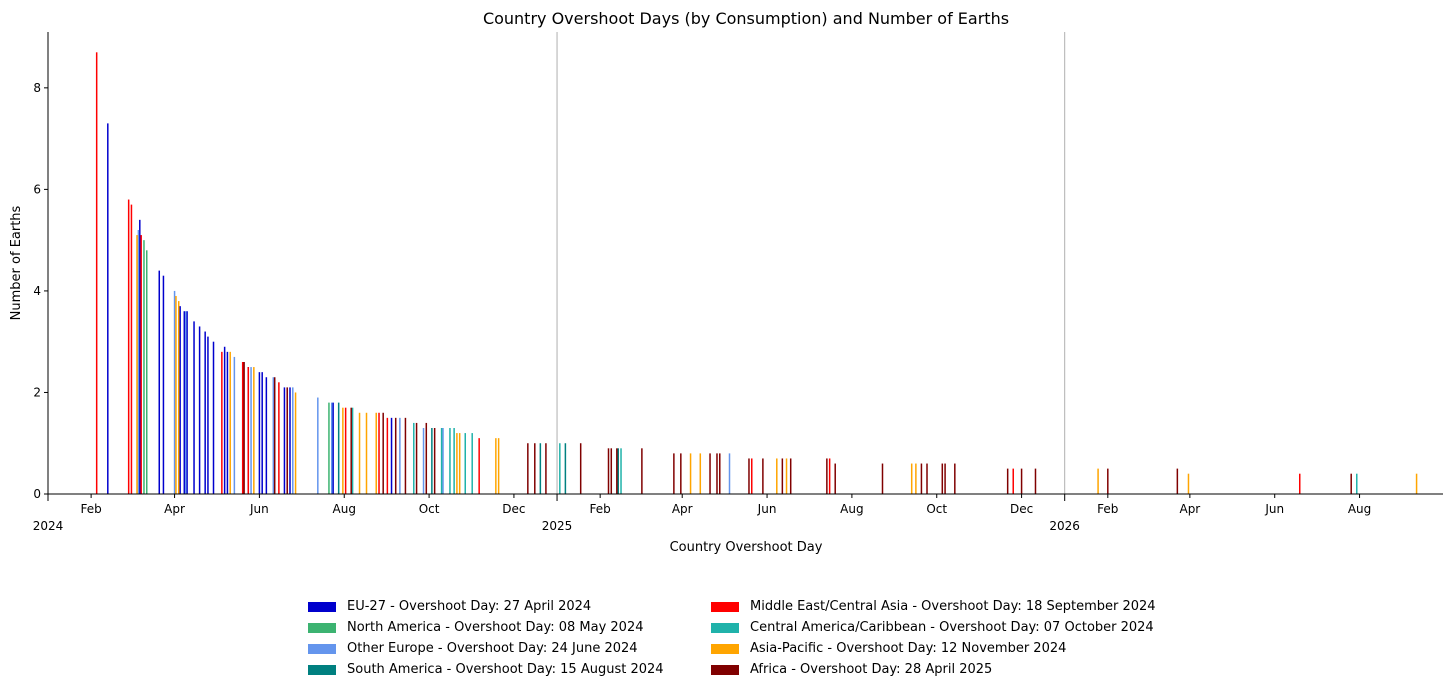 The width and height of the screenshot is (1453, 691). What do you see at coordinates (513, 509) in the screenshot?
I see `x-tick-label: Dec` at bounding box center [513, 509].